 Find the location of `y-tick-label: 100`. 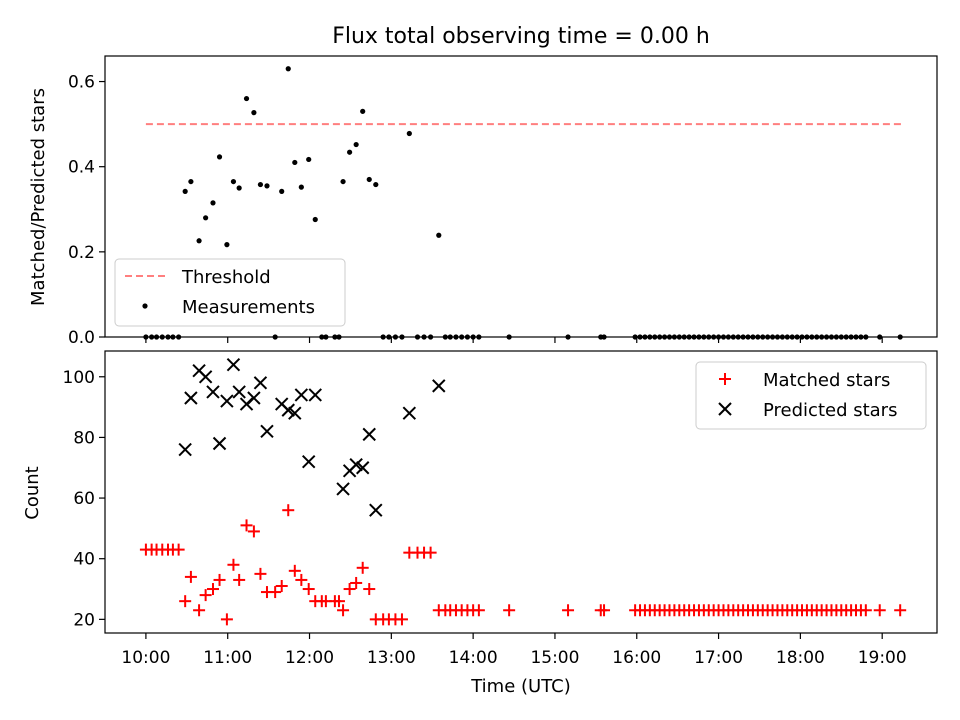

y-tick-label: 100 is located at coordinates (79, 378).